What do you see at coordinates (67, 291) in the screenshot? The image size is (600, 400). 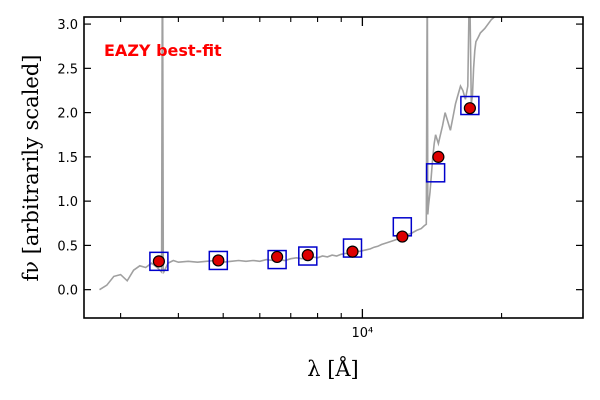 I see `y-tick-label: 0.0` at bounding box center [67, 291].